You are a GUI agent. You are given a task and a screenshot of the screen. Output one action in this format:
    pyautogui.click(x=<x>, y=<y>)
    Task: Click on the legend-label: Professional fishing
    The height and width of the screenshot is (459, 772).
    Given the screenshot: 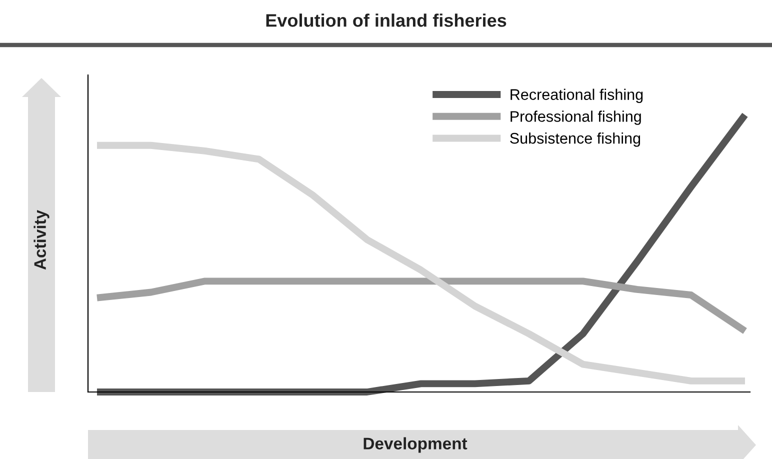 What is the action you would take?
    pyautogui.click(x=575, y=117)
    